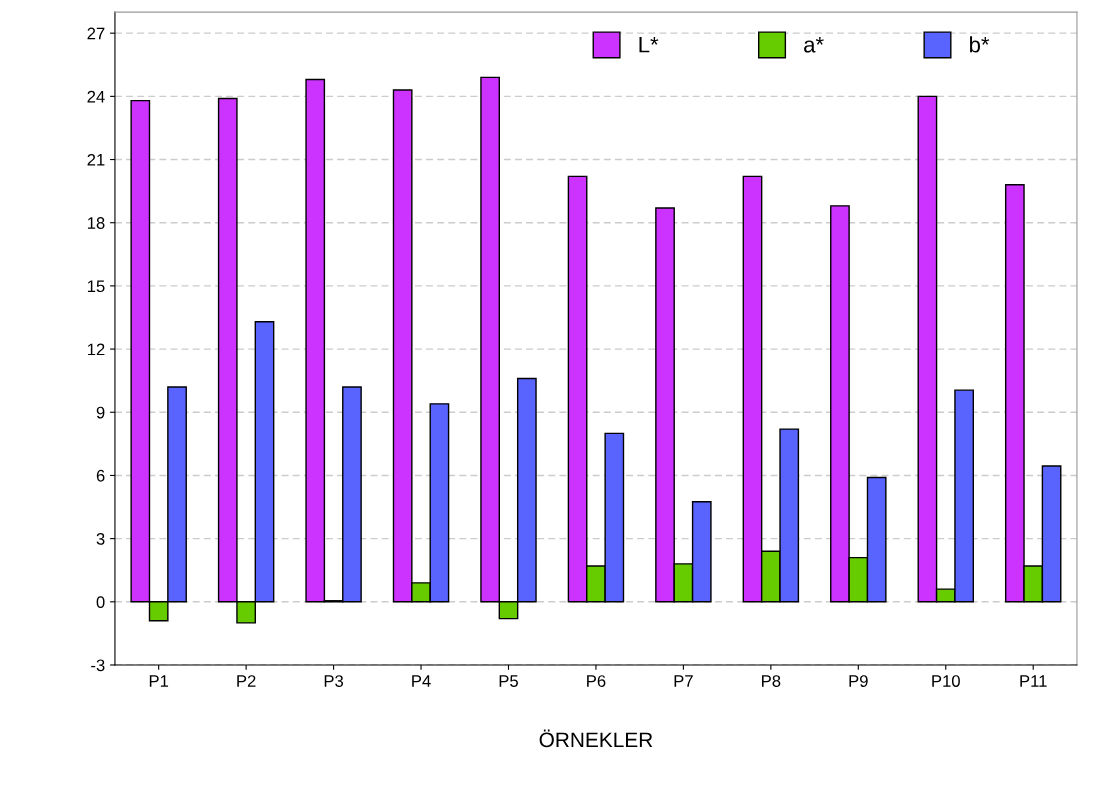 The width and height of the screenshot is (1116, 808). Describe the element at coordinates (96, 159) in the screenshot. I see `y-tick-label: 21` at that location.